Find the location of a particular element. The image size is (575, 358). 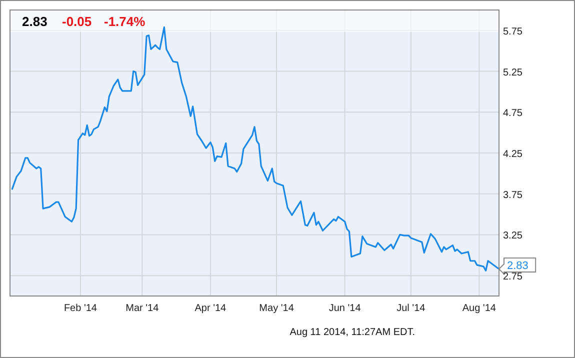

x-tick-label: Jun '14 is located at coordinates (345, 308).